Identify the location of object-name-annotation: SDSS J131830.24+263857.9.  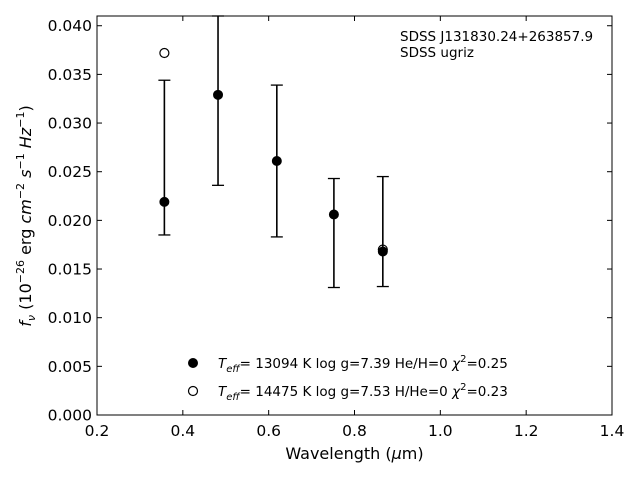
(496, 37).